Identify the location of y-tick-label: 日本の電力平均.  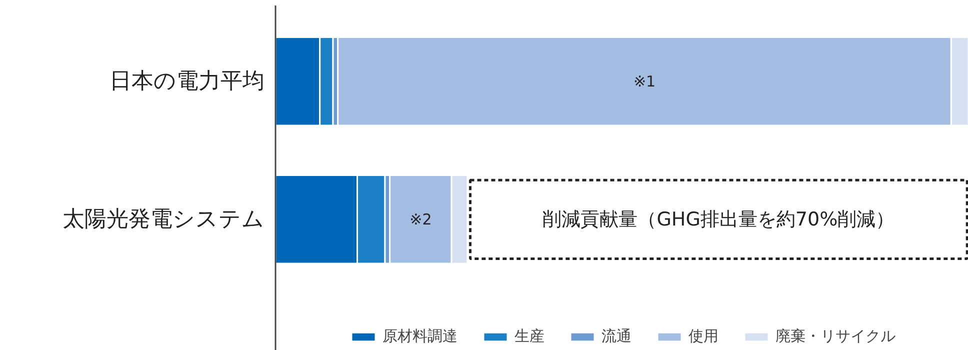
(187, 81).